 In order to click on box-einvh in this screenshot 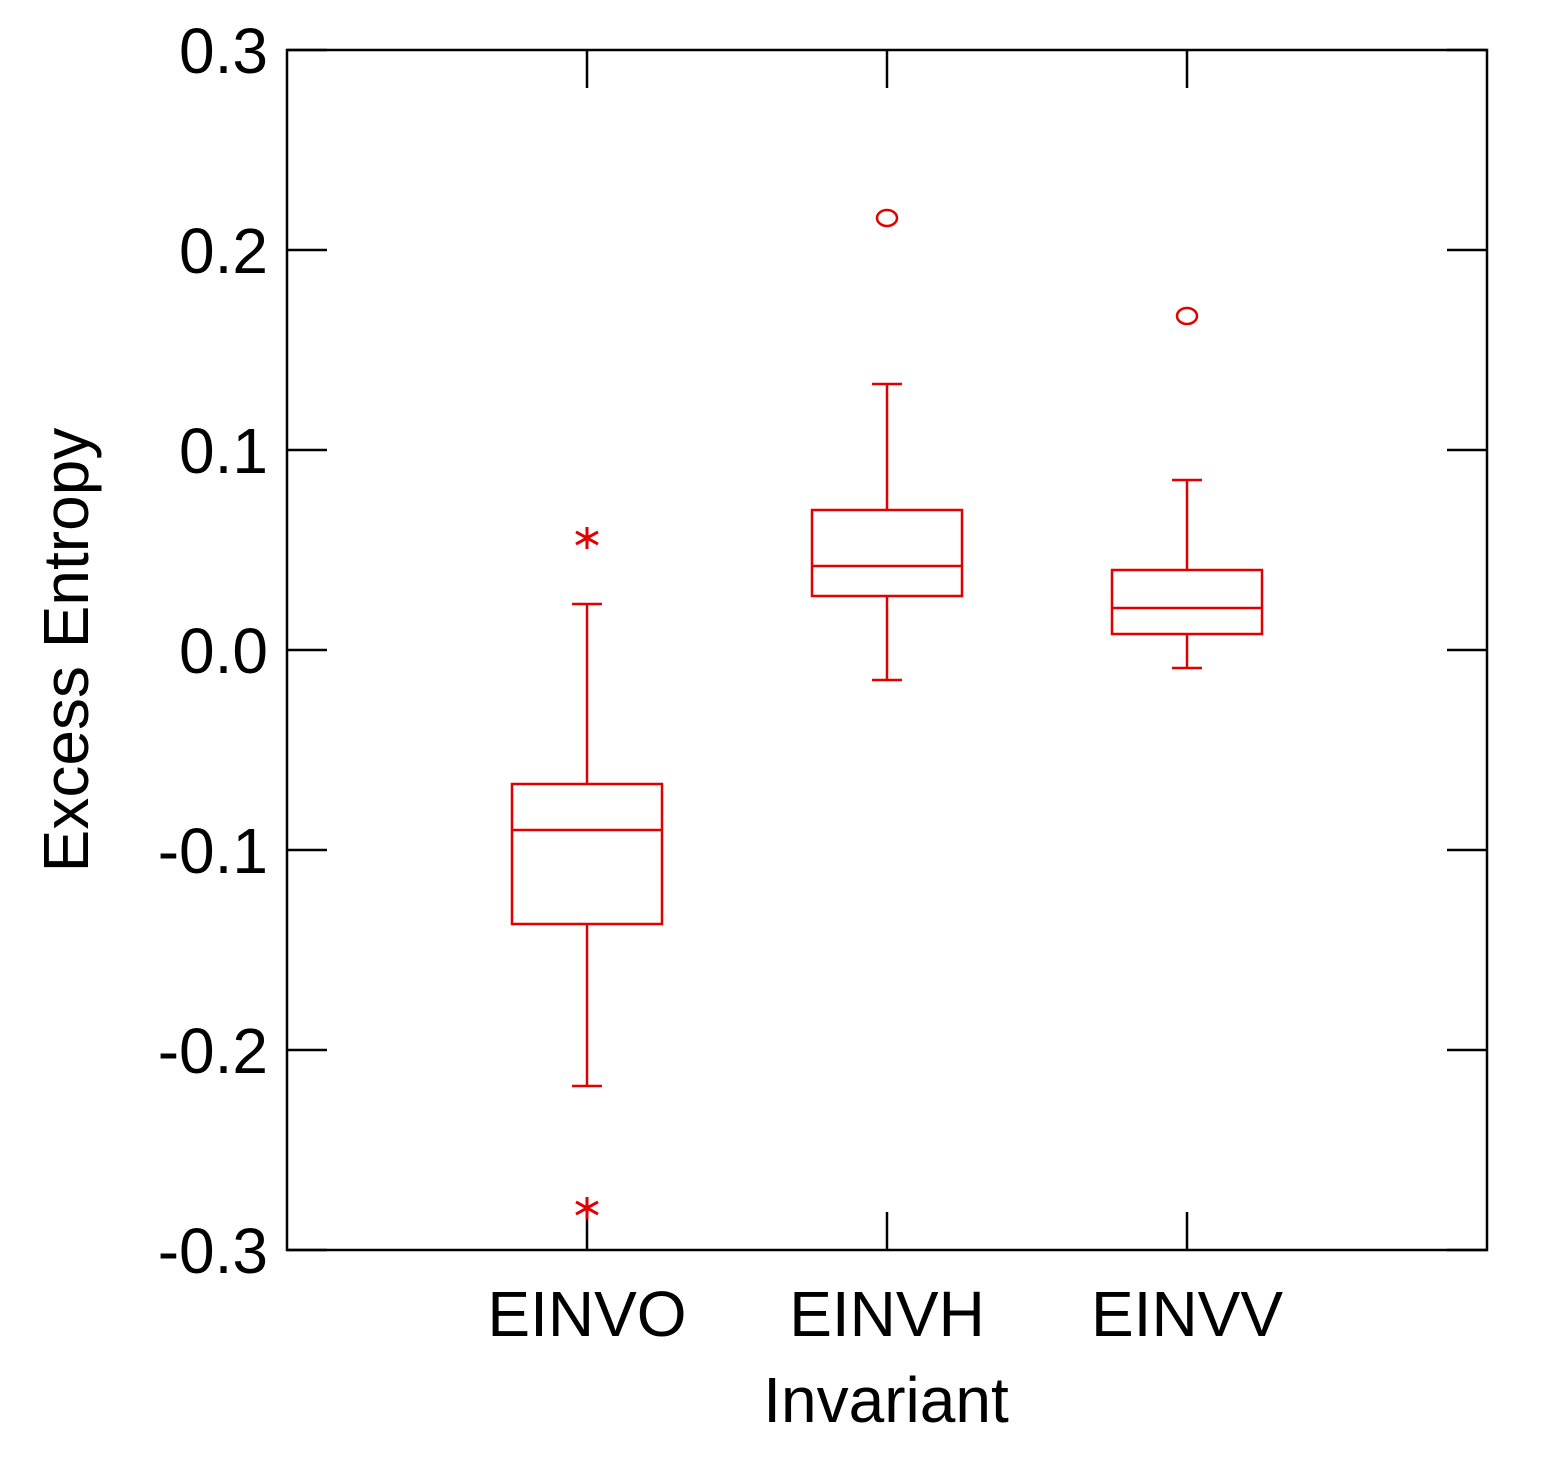, I will do `click(887, 445)`.